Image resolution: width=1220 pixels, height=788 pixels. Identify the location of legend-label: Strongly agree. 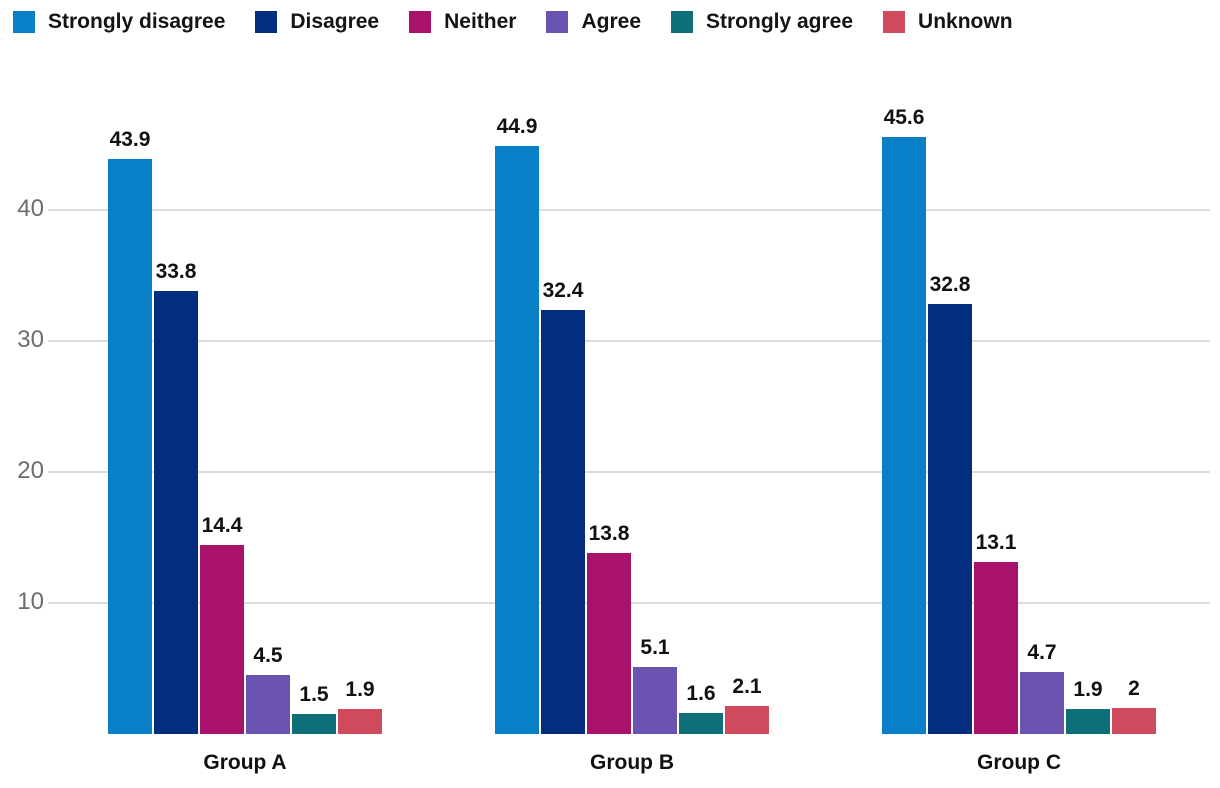
(780, 21).